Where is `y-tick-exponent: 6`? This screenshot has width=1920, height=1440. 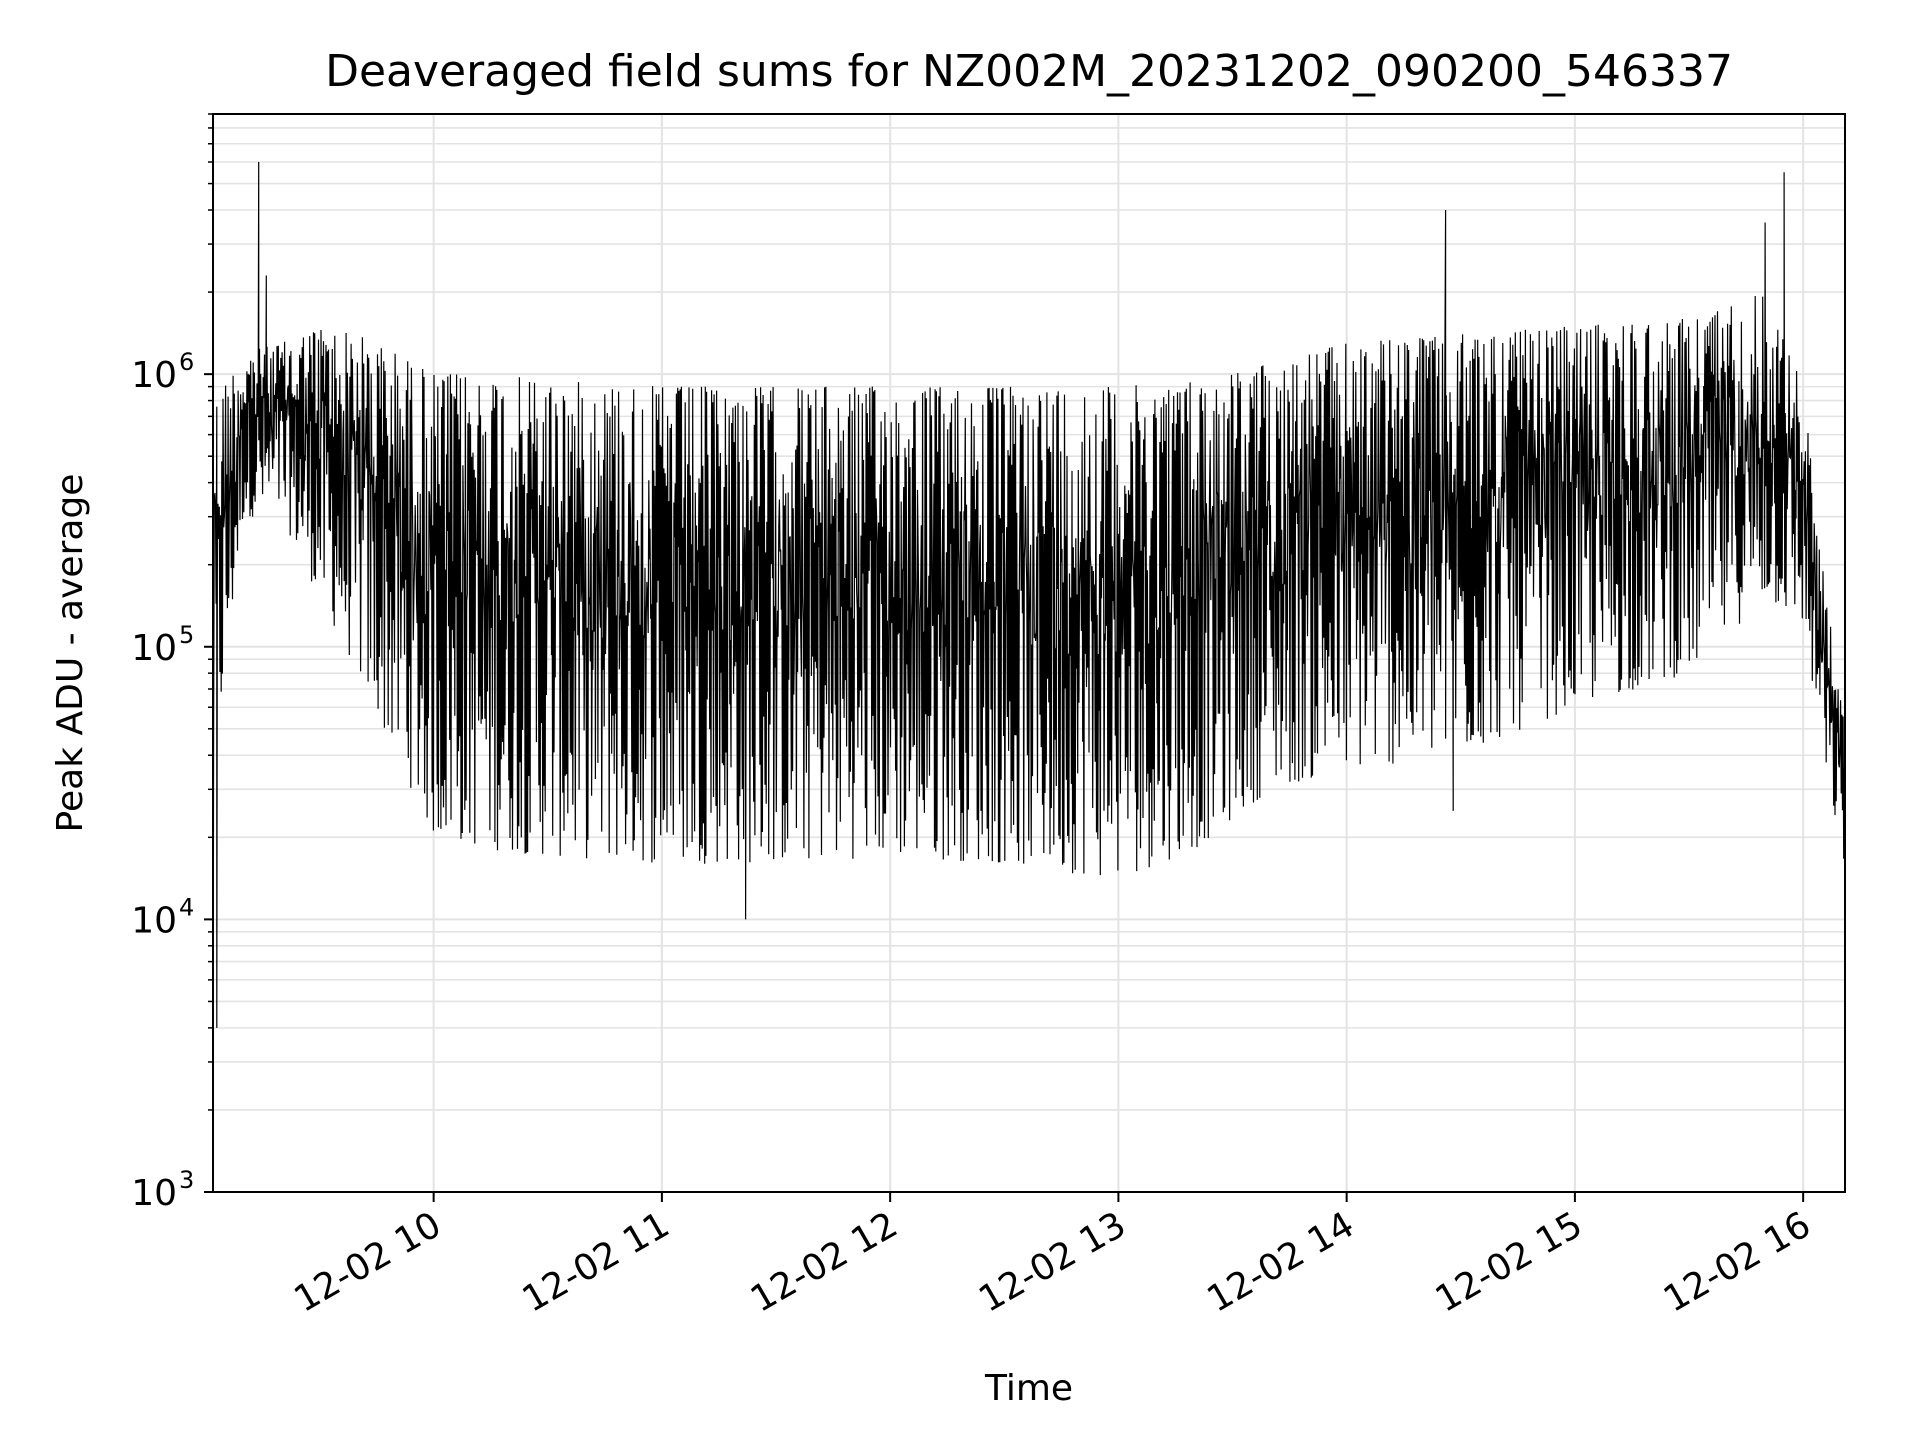 y-tick-exponent: 6 is located at coordinates (186, 362).